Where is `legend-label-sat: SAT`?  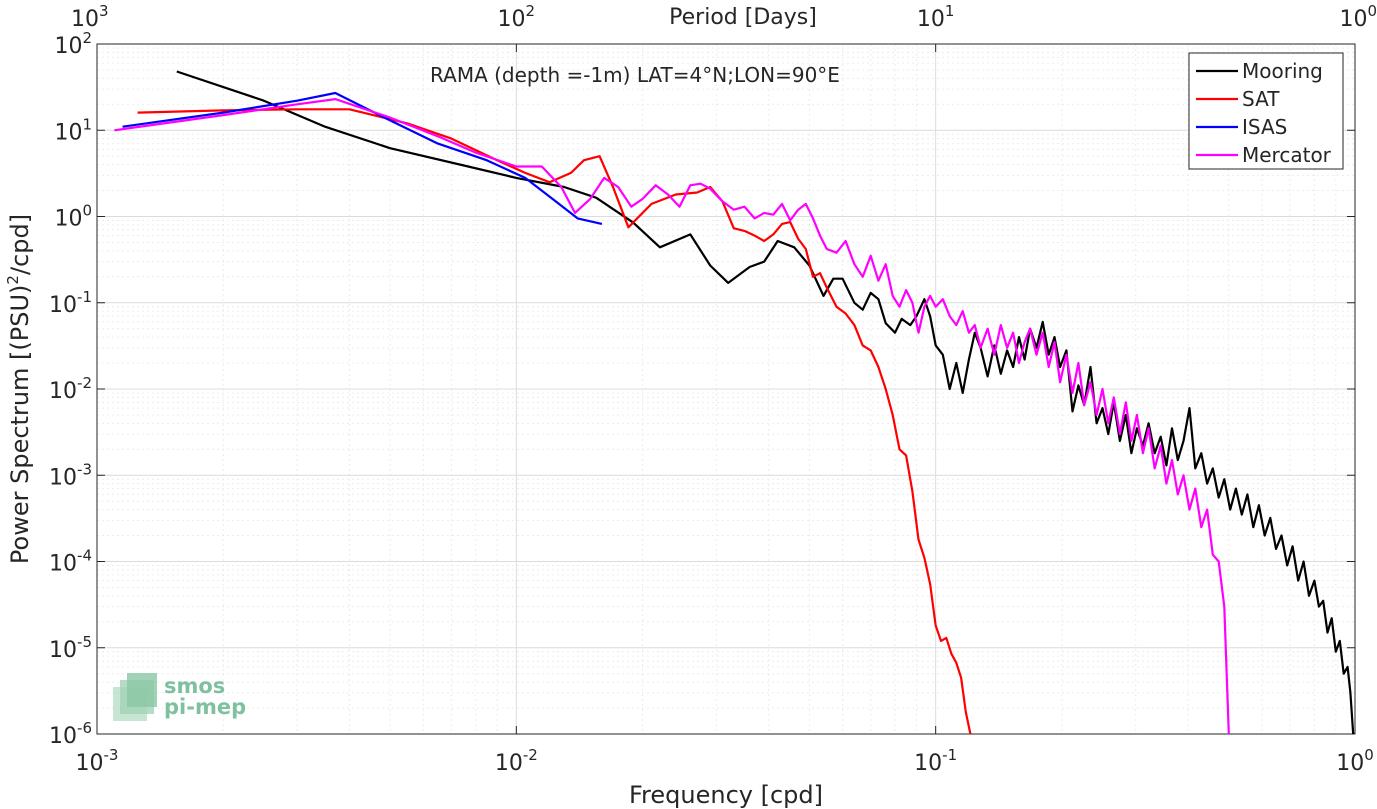
legend-label-sat: SAT is located at coordinates (1261, 99).